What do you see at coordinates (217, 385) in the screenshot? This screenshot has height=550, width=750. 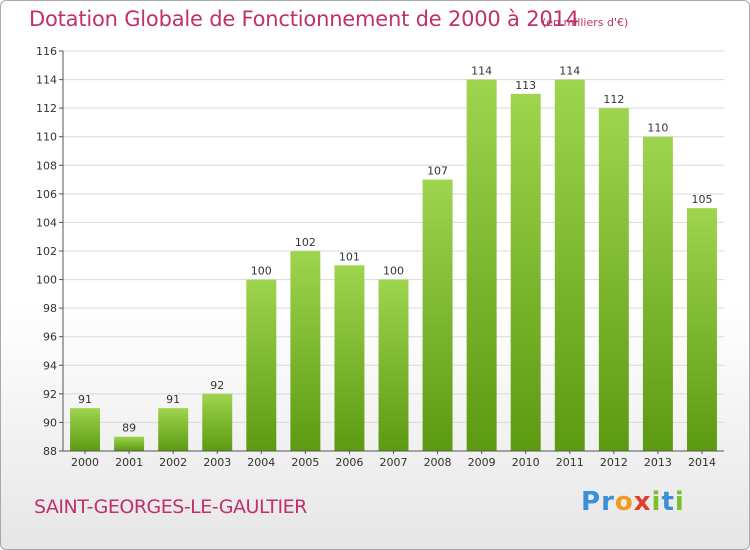 I see `bar-value-label: 92` at bounding box center [217, 385].